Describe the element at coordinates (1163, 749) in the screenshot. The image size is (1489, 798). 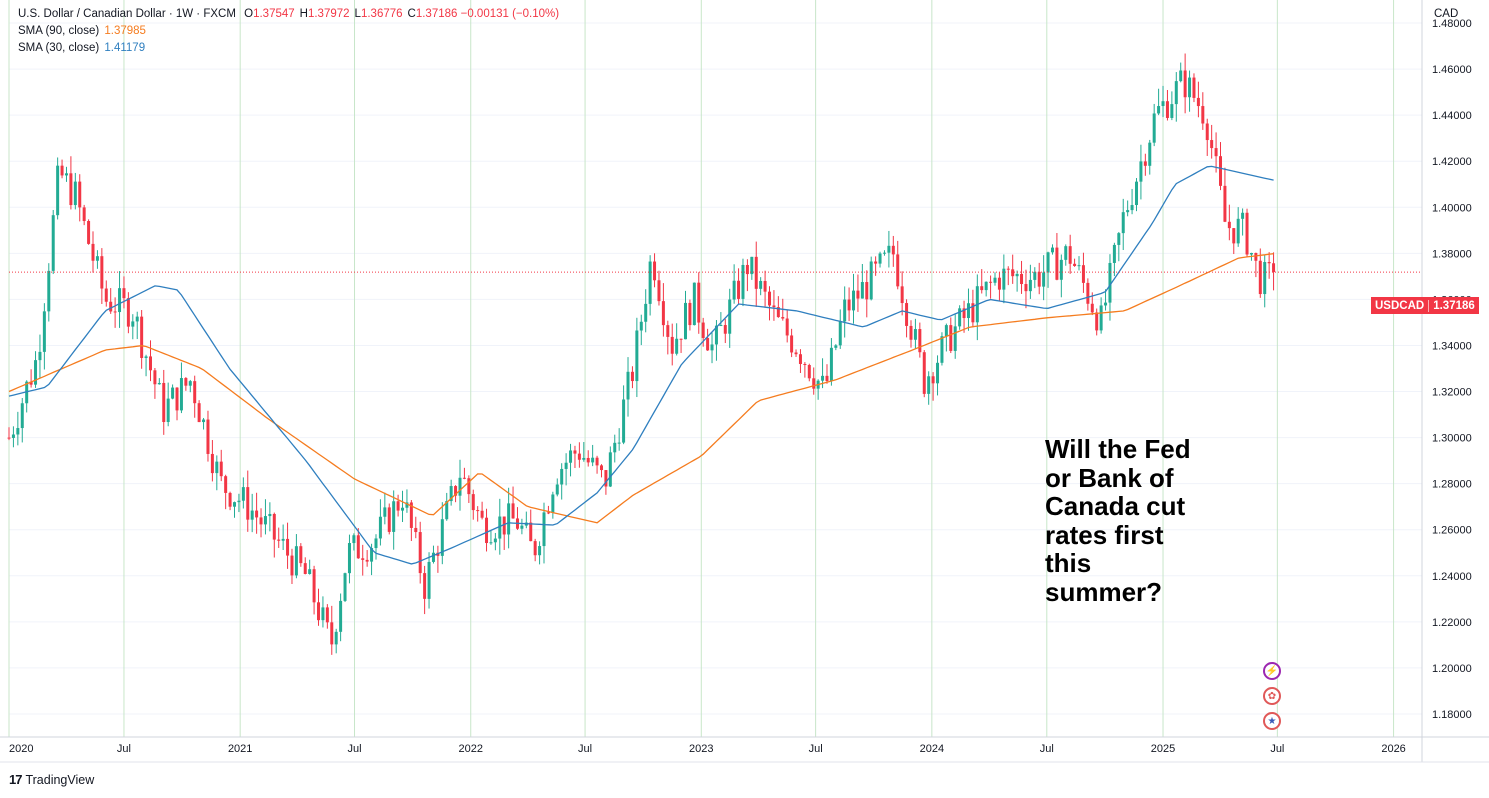
I see `x-tick-label: 2025` at that location.